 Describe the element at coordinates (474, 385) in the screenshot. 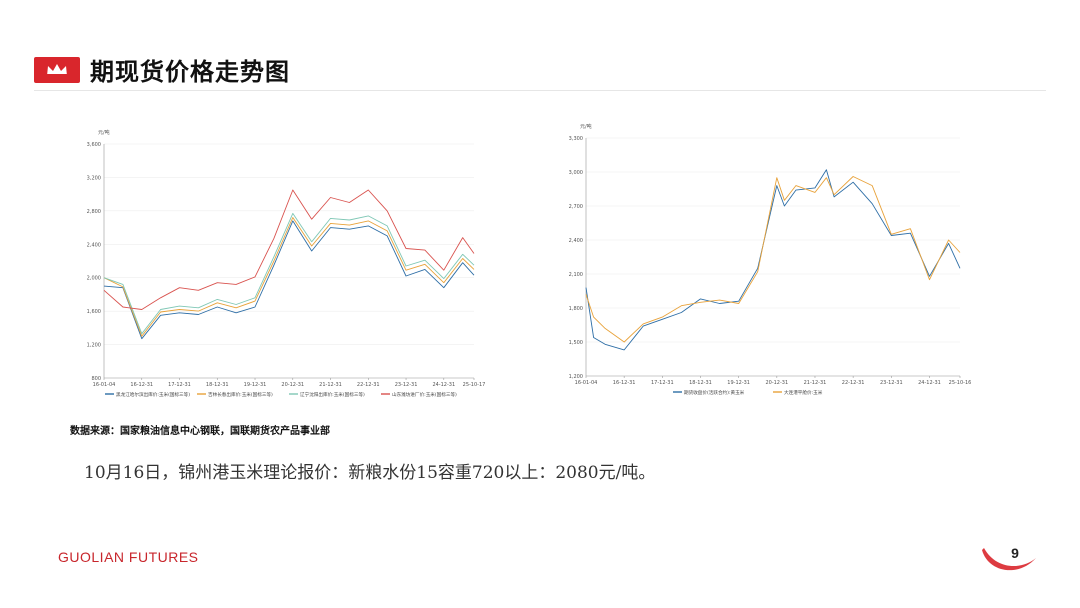

I see `x-tick-label: 25-10-17` at that location.